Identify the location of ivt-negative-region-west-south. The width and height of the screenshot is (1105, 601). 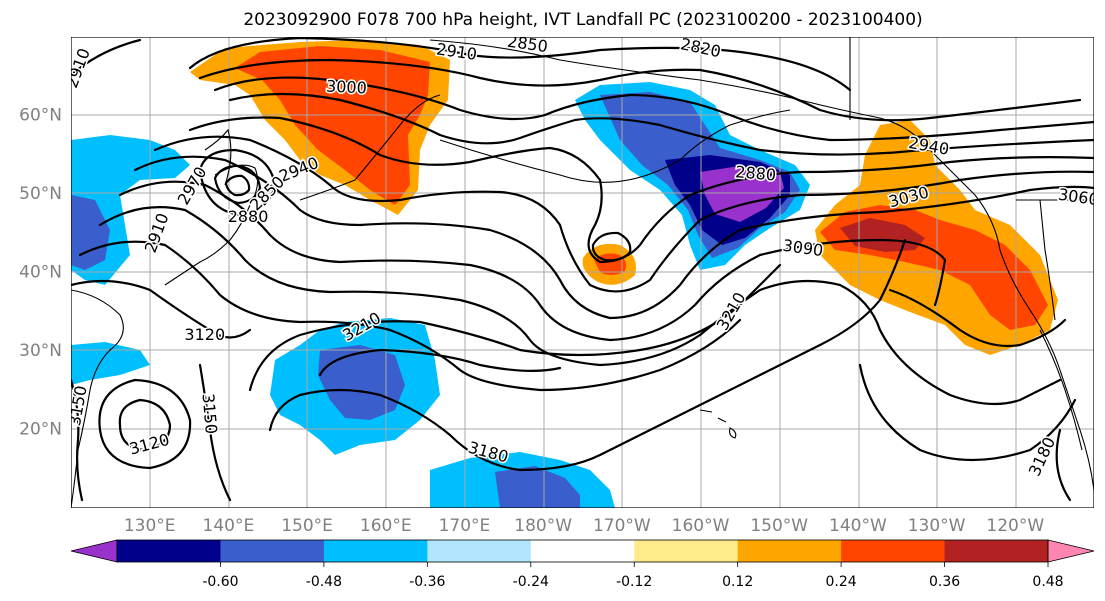
(110, 363).